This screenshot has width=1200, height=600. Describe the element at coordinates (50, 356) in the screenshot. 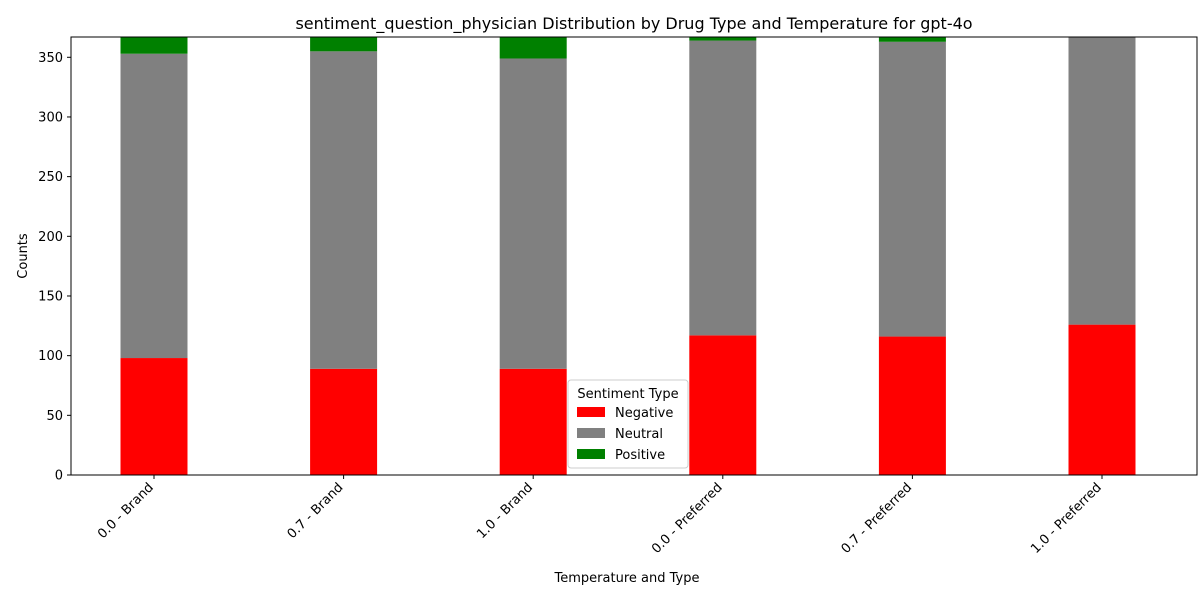

I see `y-tick-label: 100` at that location.